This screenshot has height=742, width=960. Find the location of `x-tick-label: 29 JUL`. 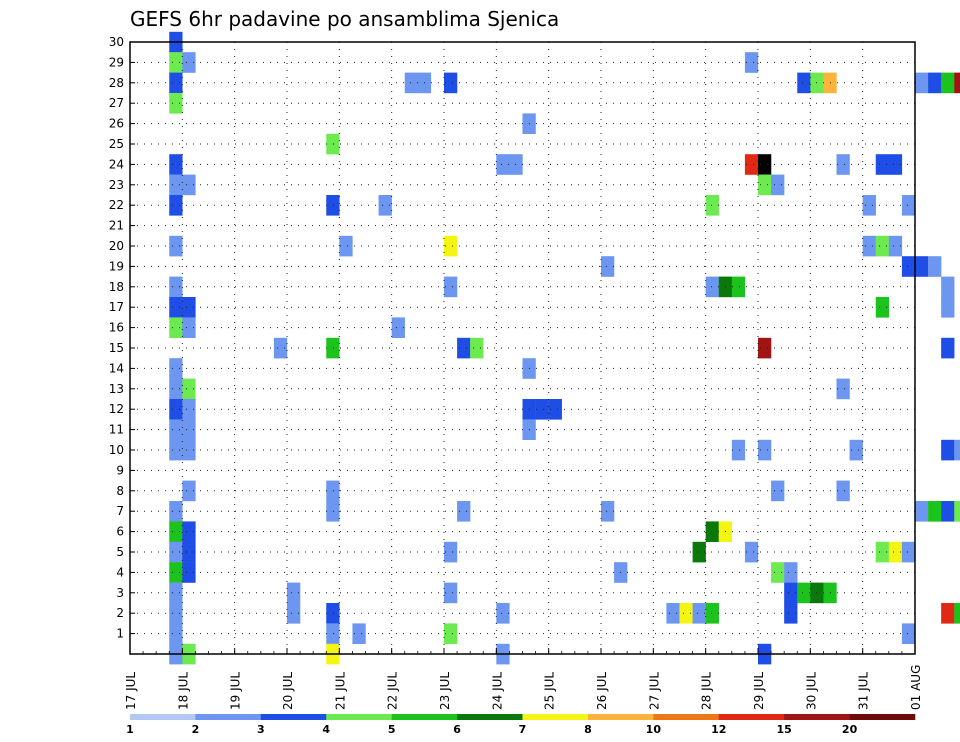

x-tick-label: 29 JUL is located at coordinates (759, 691).